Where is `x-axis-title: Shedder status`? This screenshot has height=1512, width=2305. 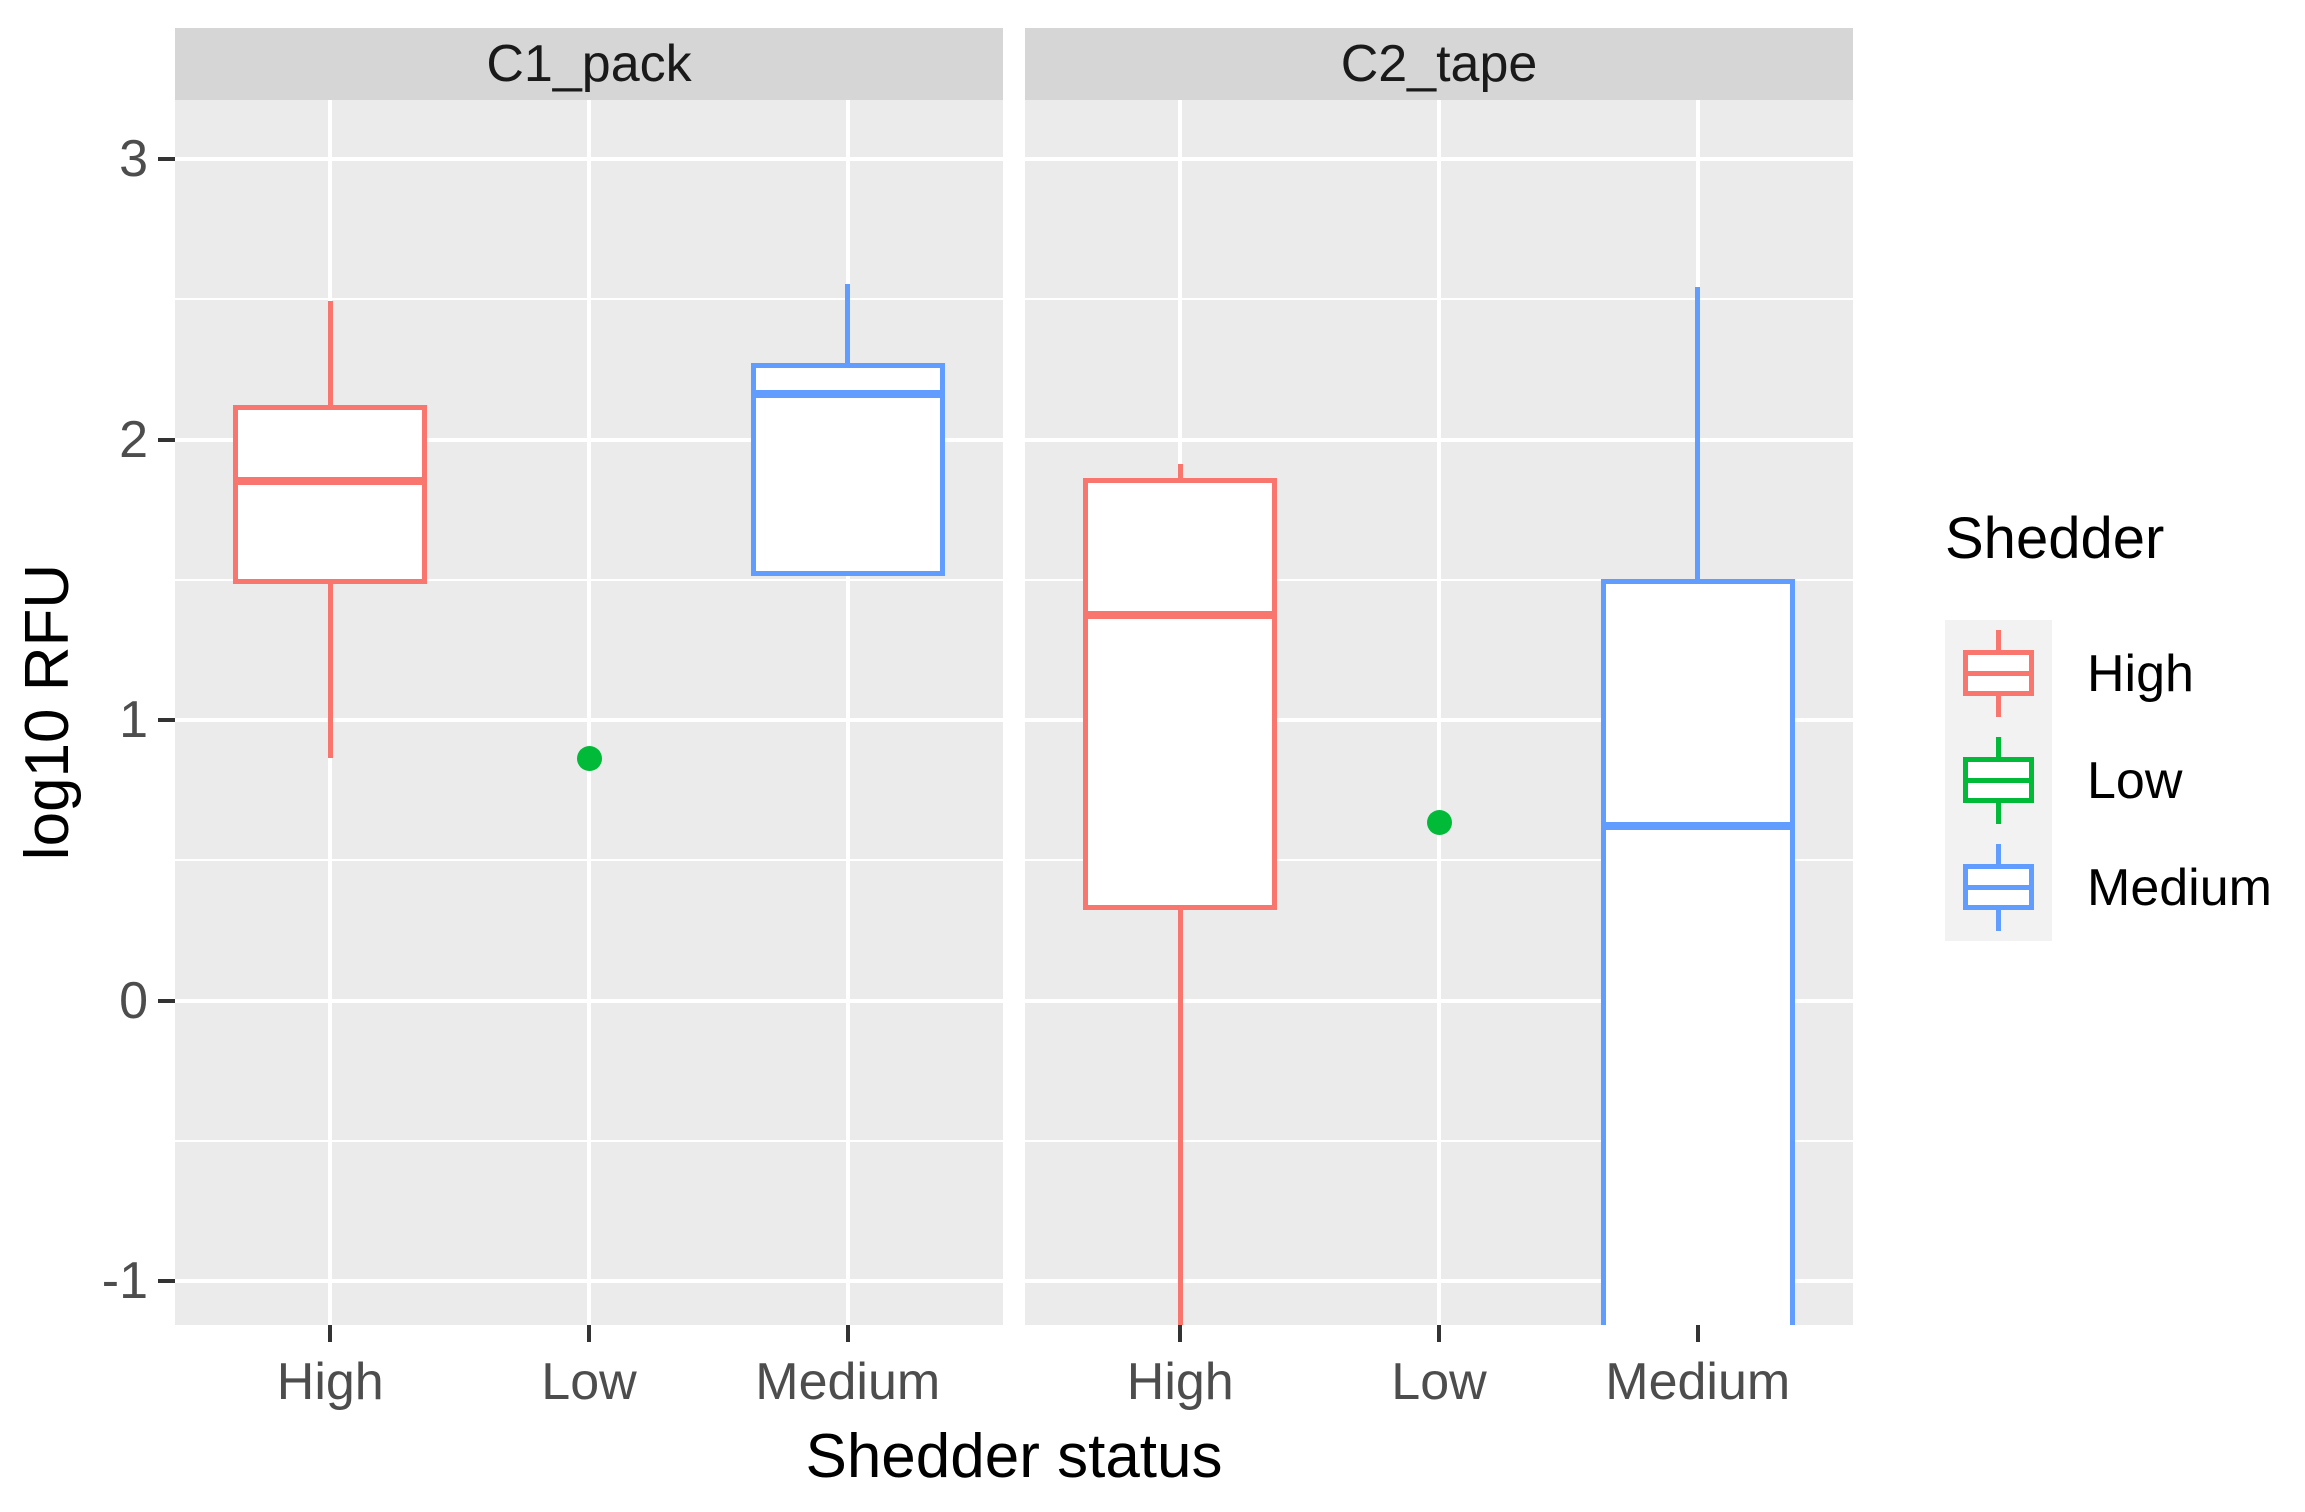
x-axis-title: Shedder status is located at coordinates (1014, 1456).